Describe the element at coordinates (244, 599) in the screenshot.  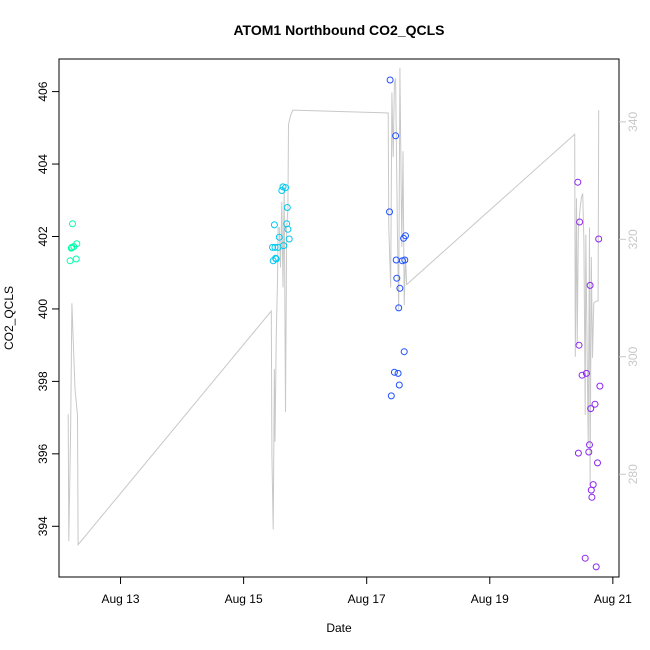
I see `x-tick-label: Aug 15` at that location.